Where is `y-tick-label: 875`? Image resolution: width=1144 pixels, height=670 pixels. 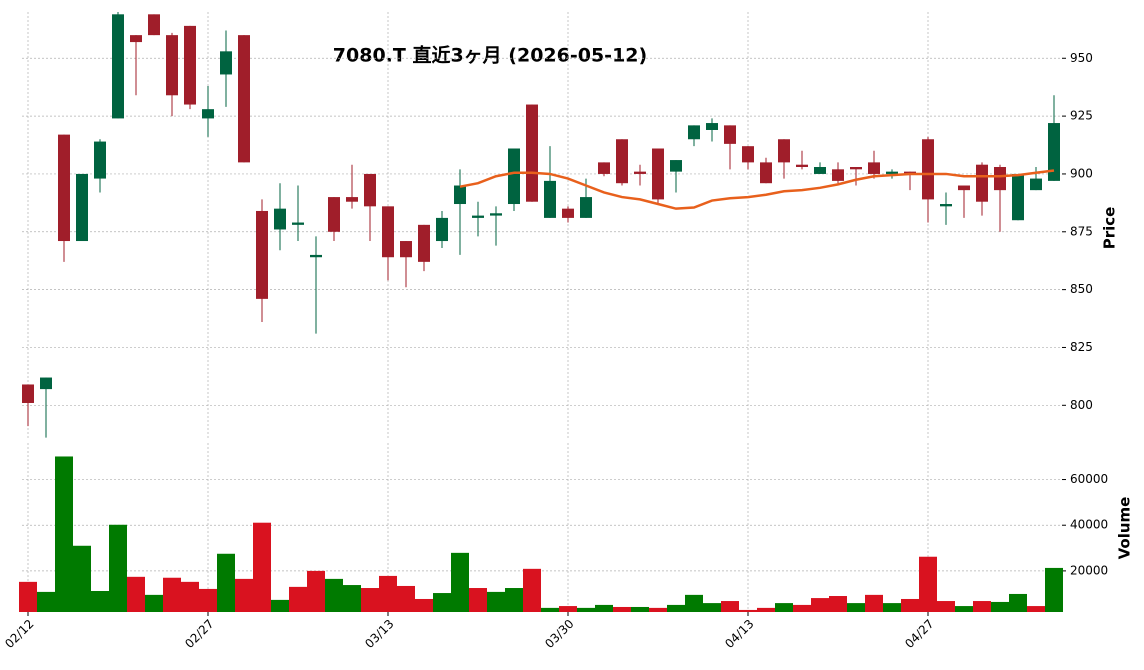 y-tick-label: 875 is located at coordinates (1081, 231).